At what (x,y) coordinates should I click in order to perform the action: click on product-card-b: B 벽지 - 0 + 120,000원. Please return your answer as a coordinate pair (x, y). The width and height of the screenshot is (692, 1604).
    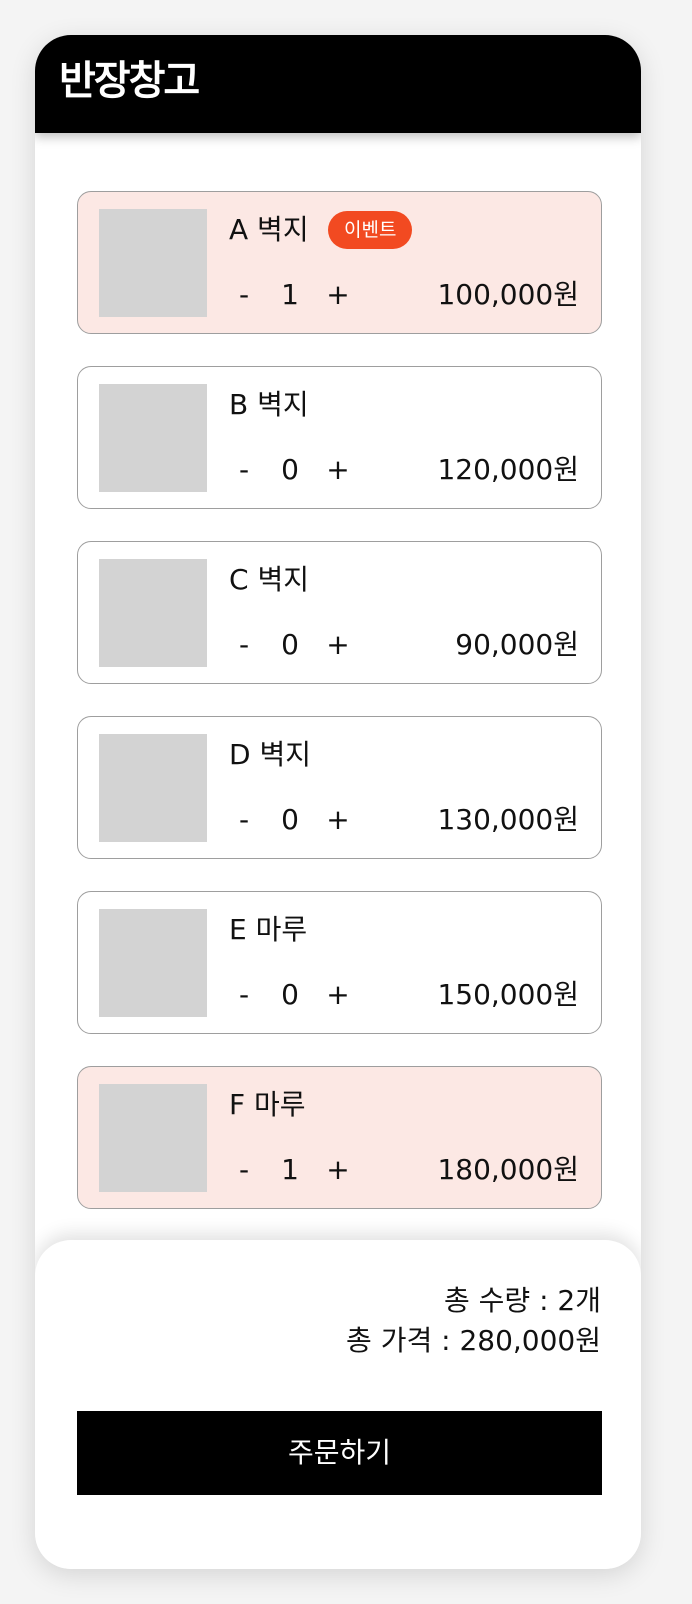
    Looking at the image, I should click on (339, 437).